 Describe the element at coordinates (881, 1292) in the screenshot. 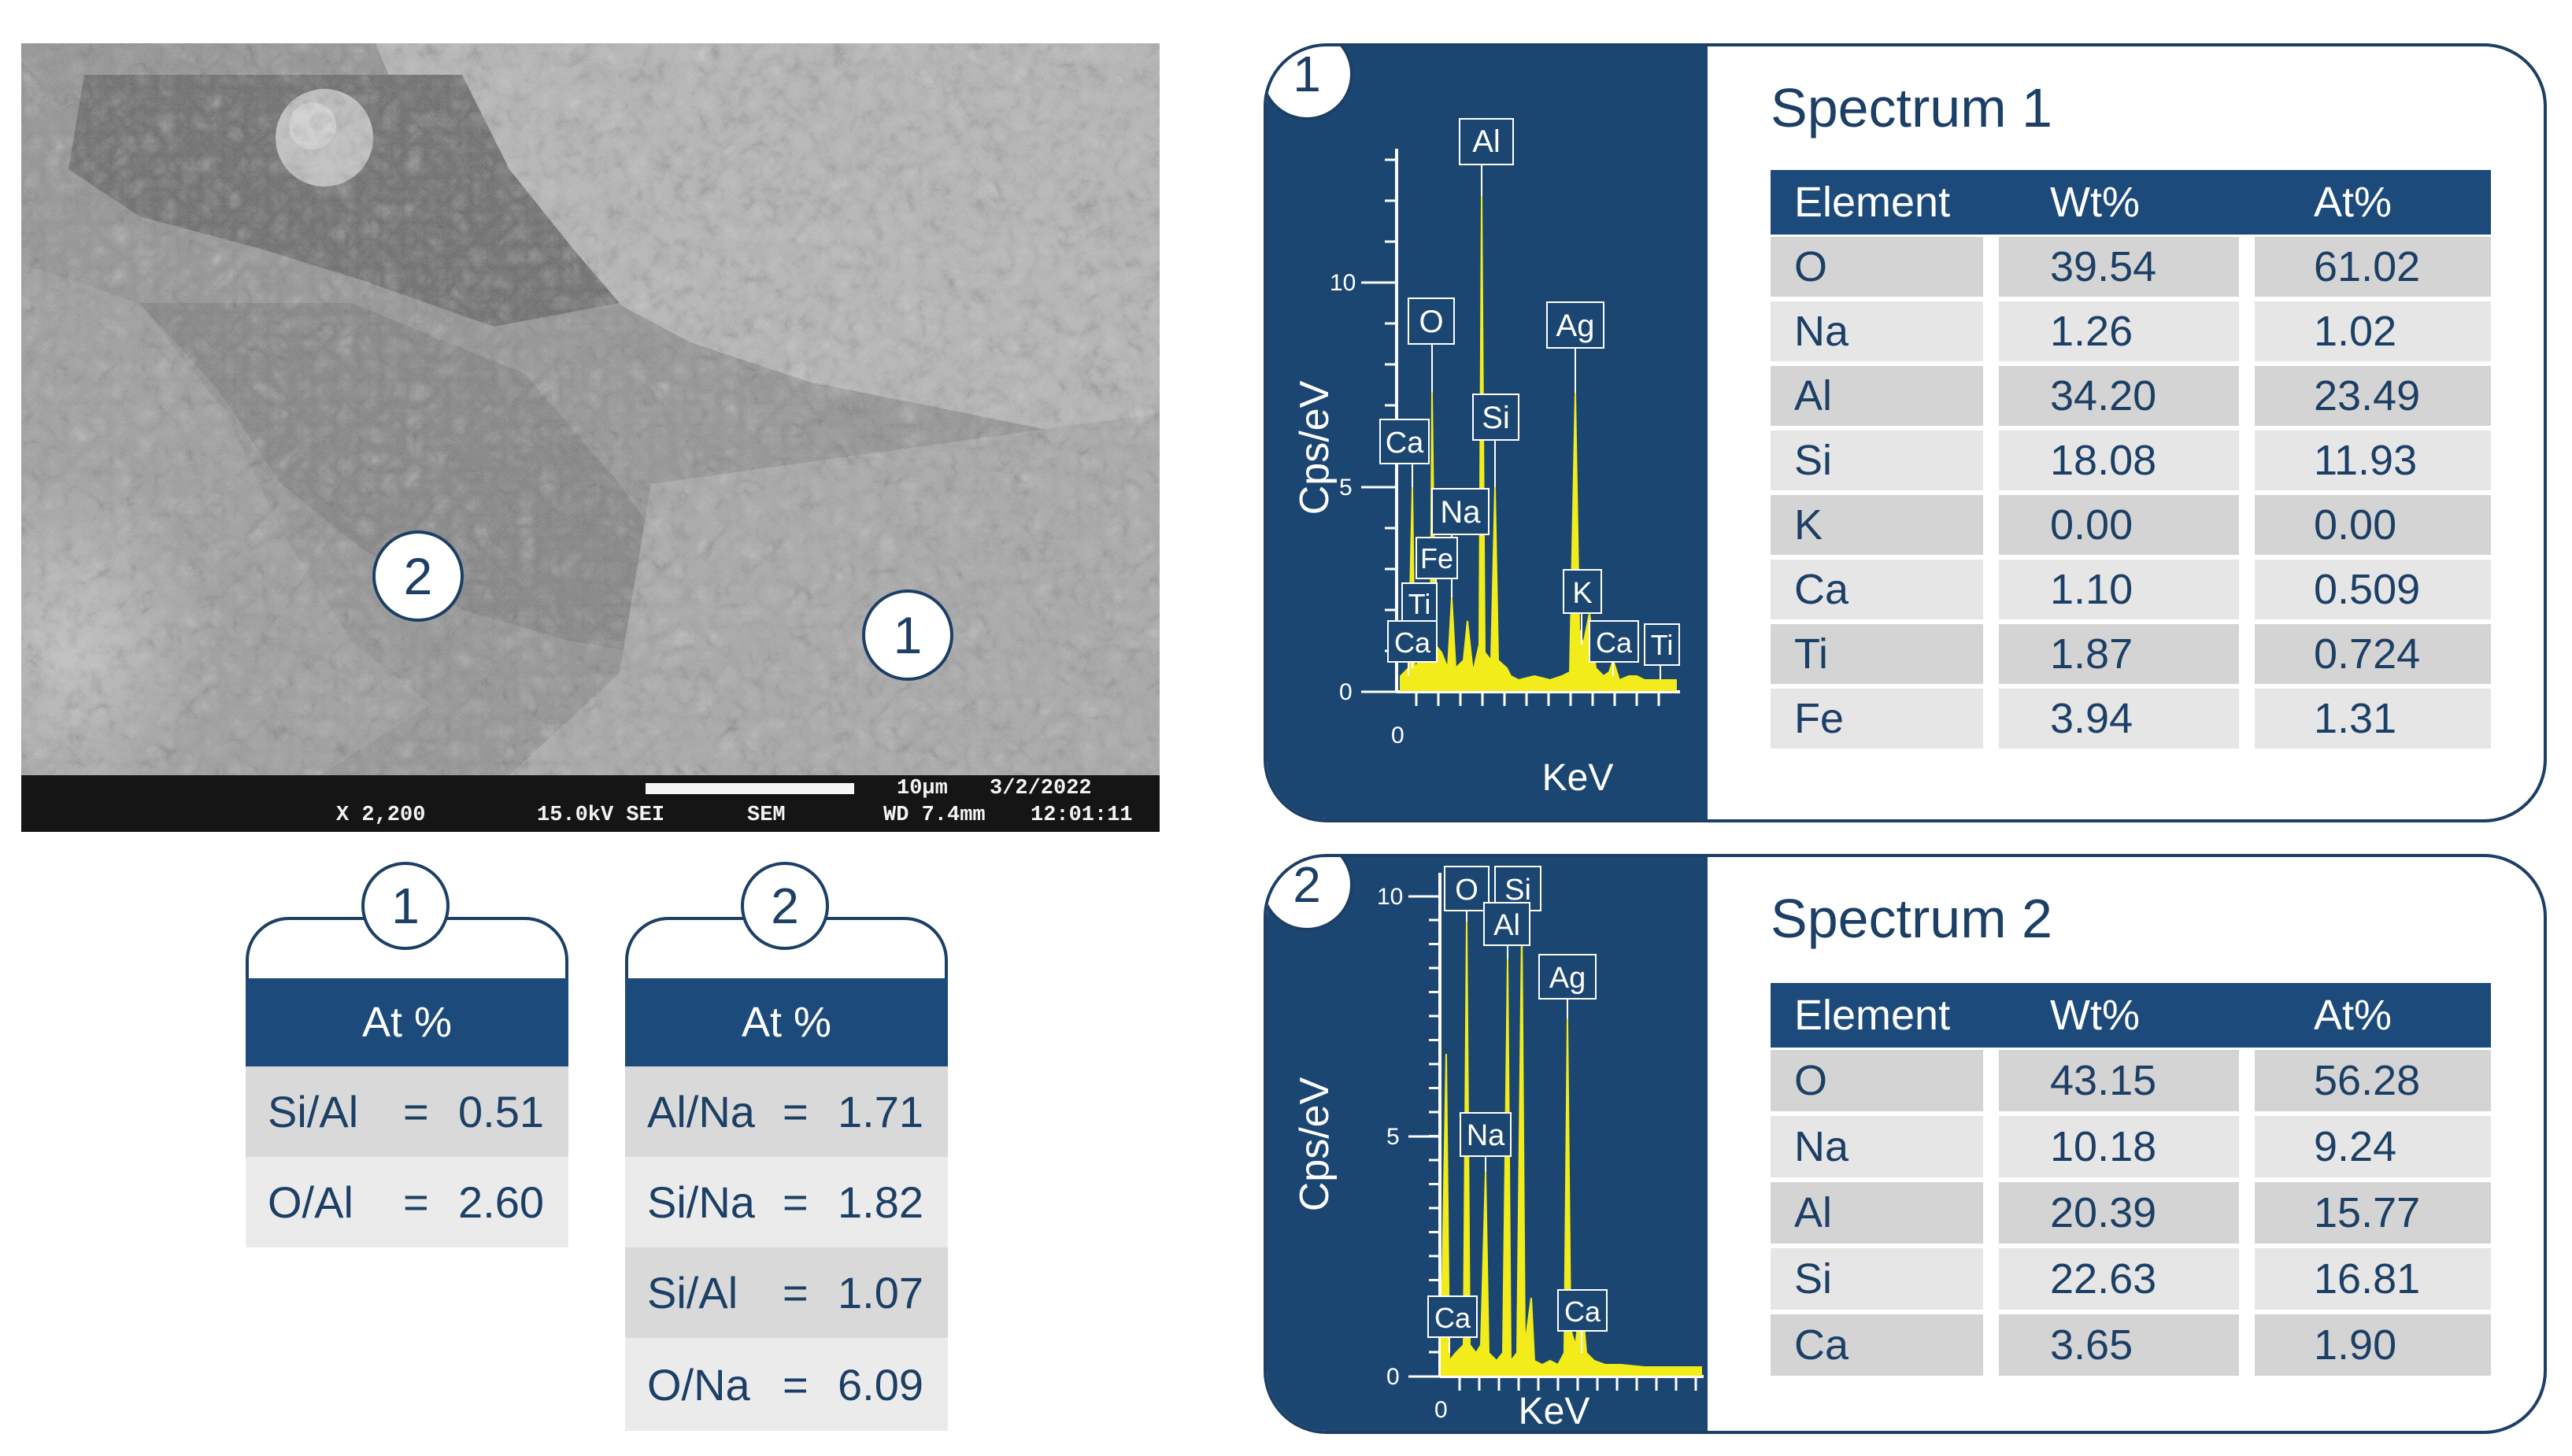

I see `ratio-value: 1.07` at that location.